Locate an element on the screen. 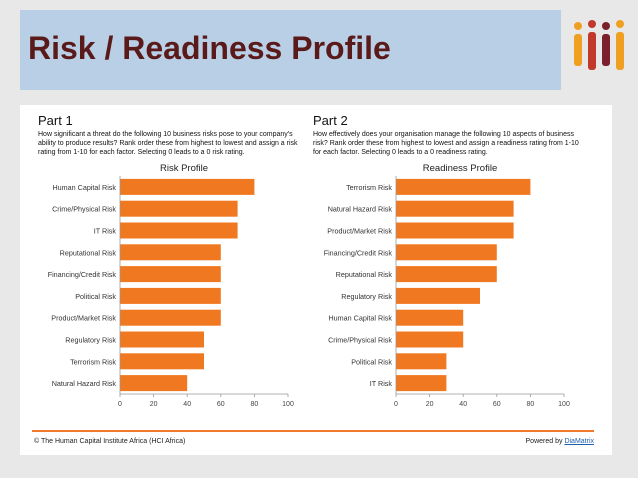 This screenshot has height=478, width=638. title-banner is located at coordinates (290, 50).